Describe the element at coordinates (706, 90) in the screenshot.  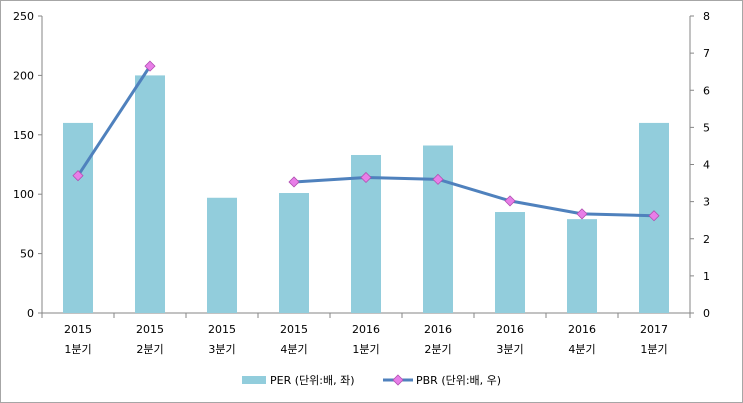
I see `y-right-tick-label: 6` at that location.